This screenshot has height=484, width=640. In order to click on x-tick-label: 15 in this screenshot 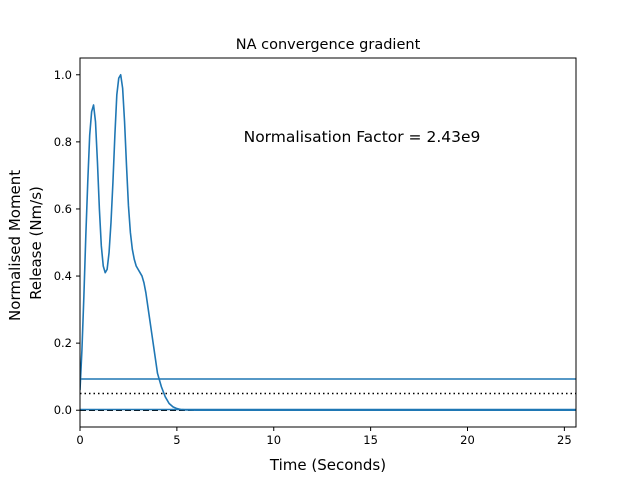, I will do `click(370, 440)`.